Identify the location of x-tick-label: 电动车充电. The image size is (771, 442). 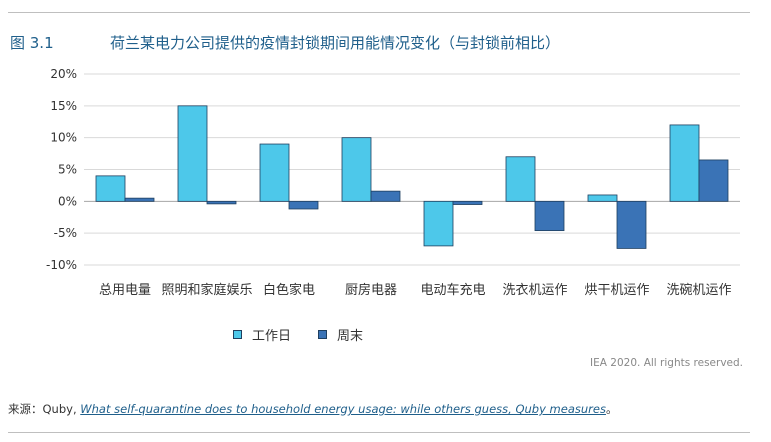
(452, 290).